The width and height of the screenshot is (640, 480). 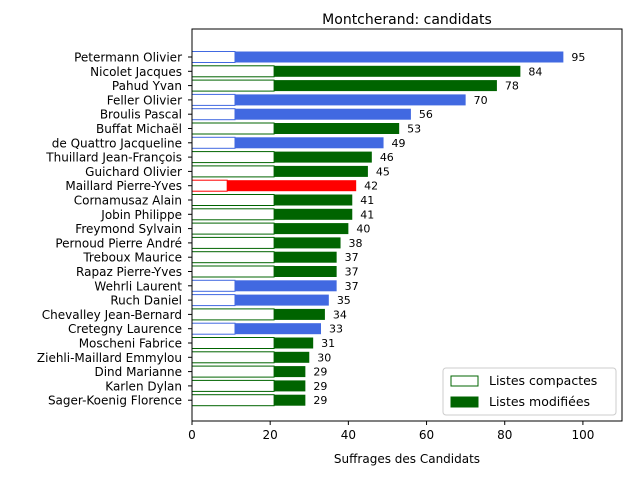 I want to click on y-tick-label: Maillard Pierre-Yves, so click(x=123, y=186).